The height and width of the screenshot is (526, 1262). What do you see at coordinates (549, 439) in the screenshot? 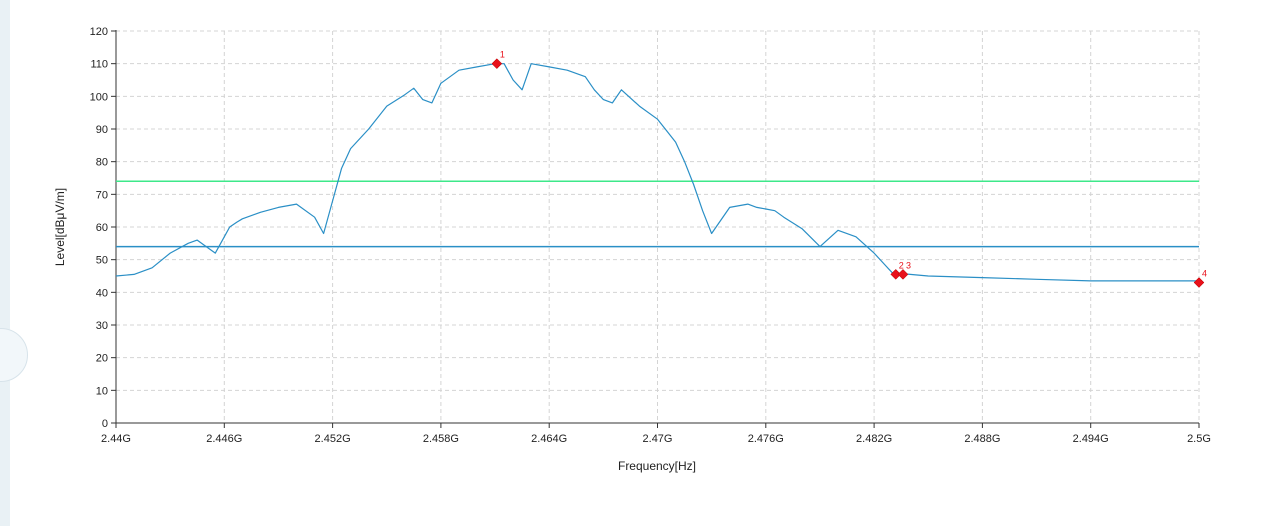
I see `x-tick-label: 2.464G` at bounding box center [549, 439].